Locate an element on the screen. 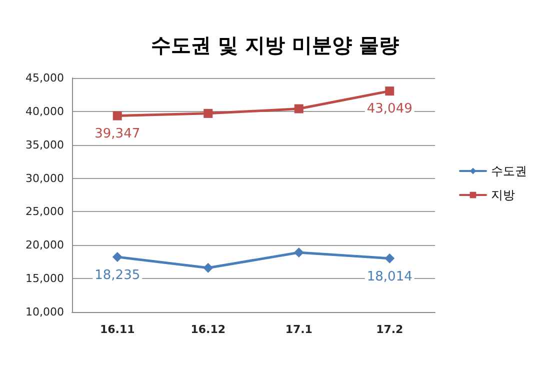 The image size is (540, 366). y-tick-label: 25,000 is located at coordinates (45, 211).